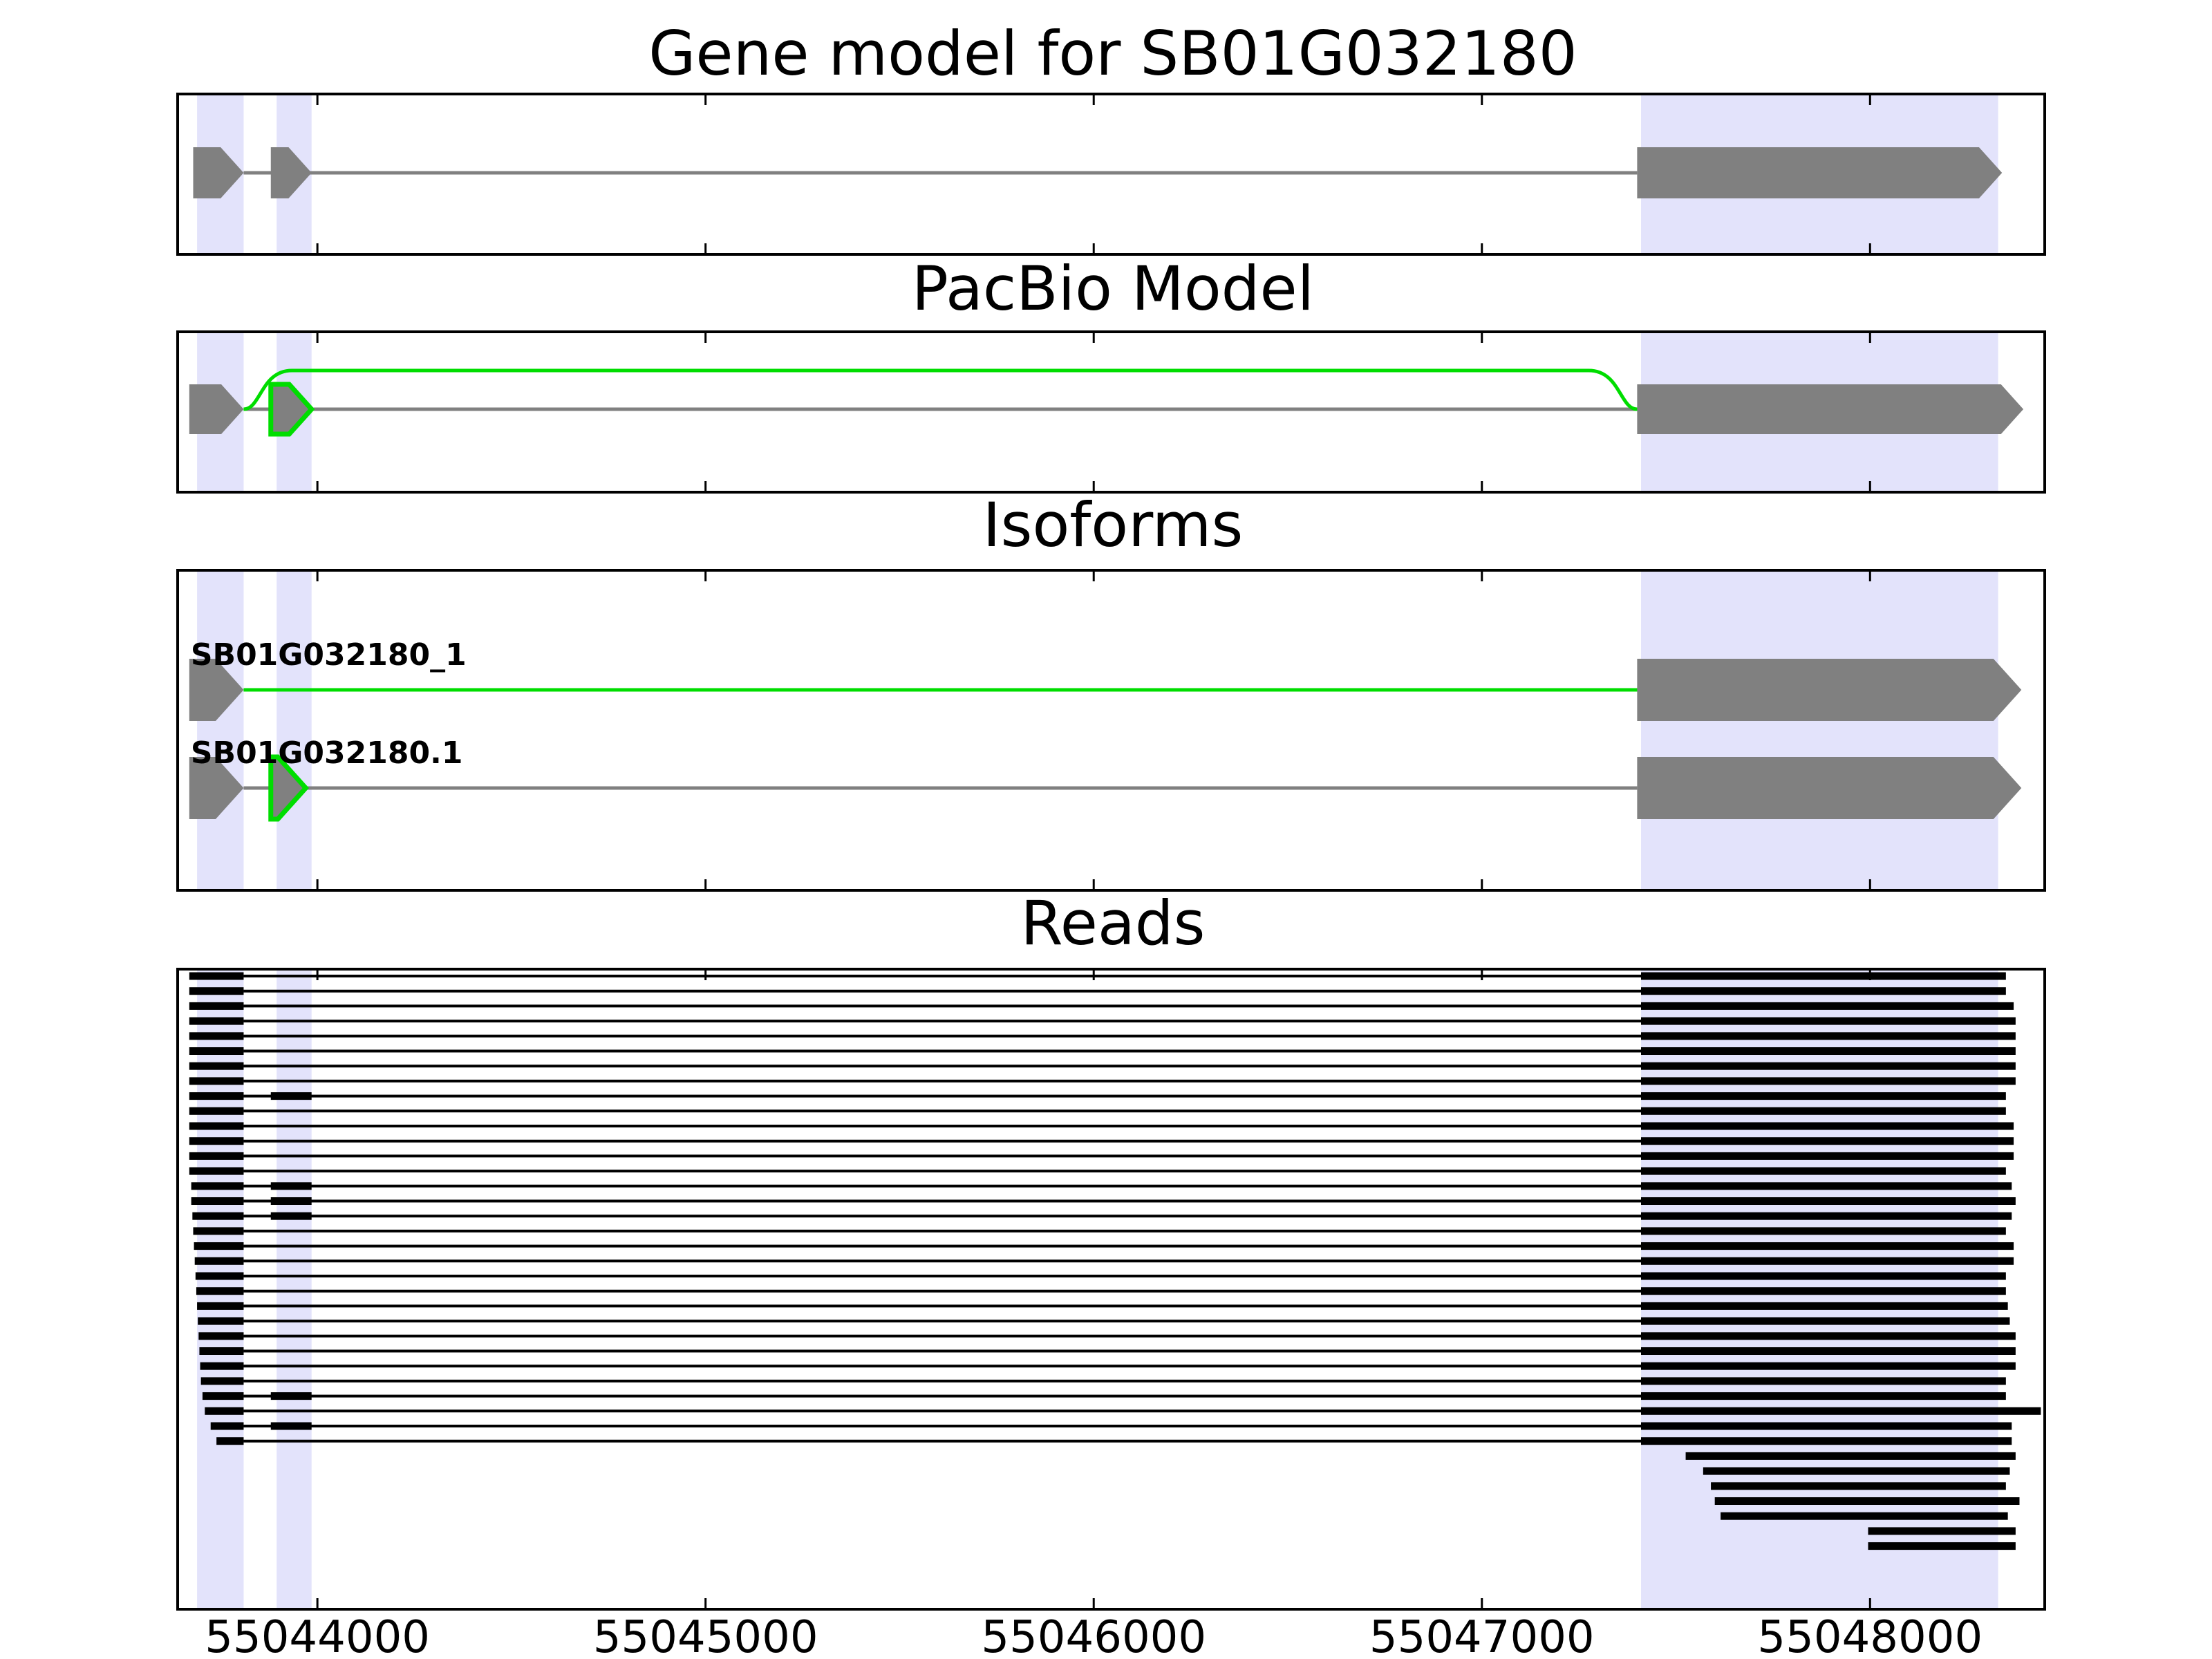  Describe the element at coordinates (317, 1635) in the screenshot. I see `x-tick-label: 55044000` at that location.